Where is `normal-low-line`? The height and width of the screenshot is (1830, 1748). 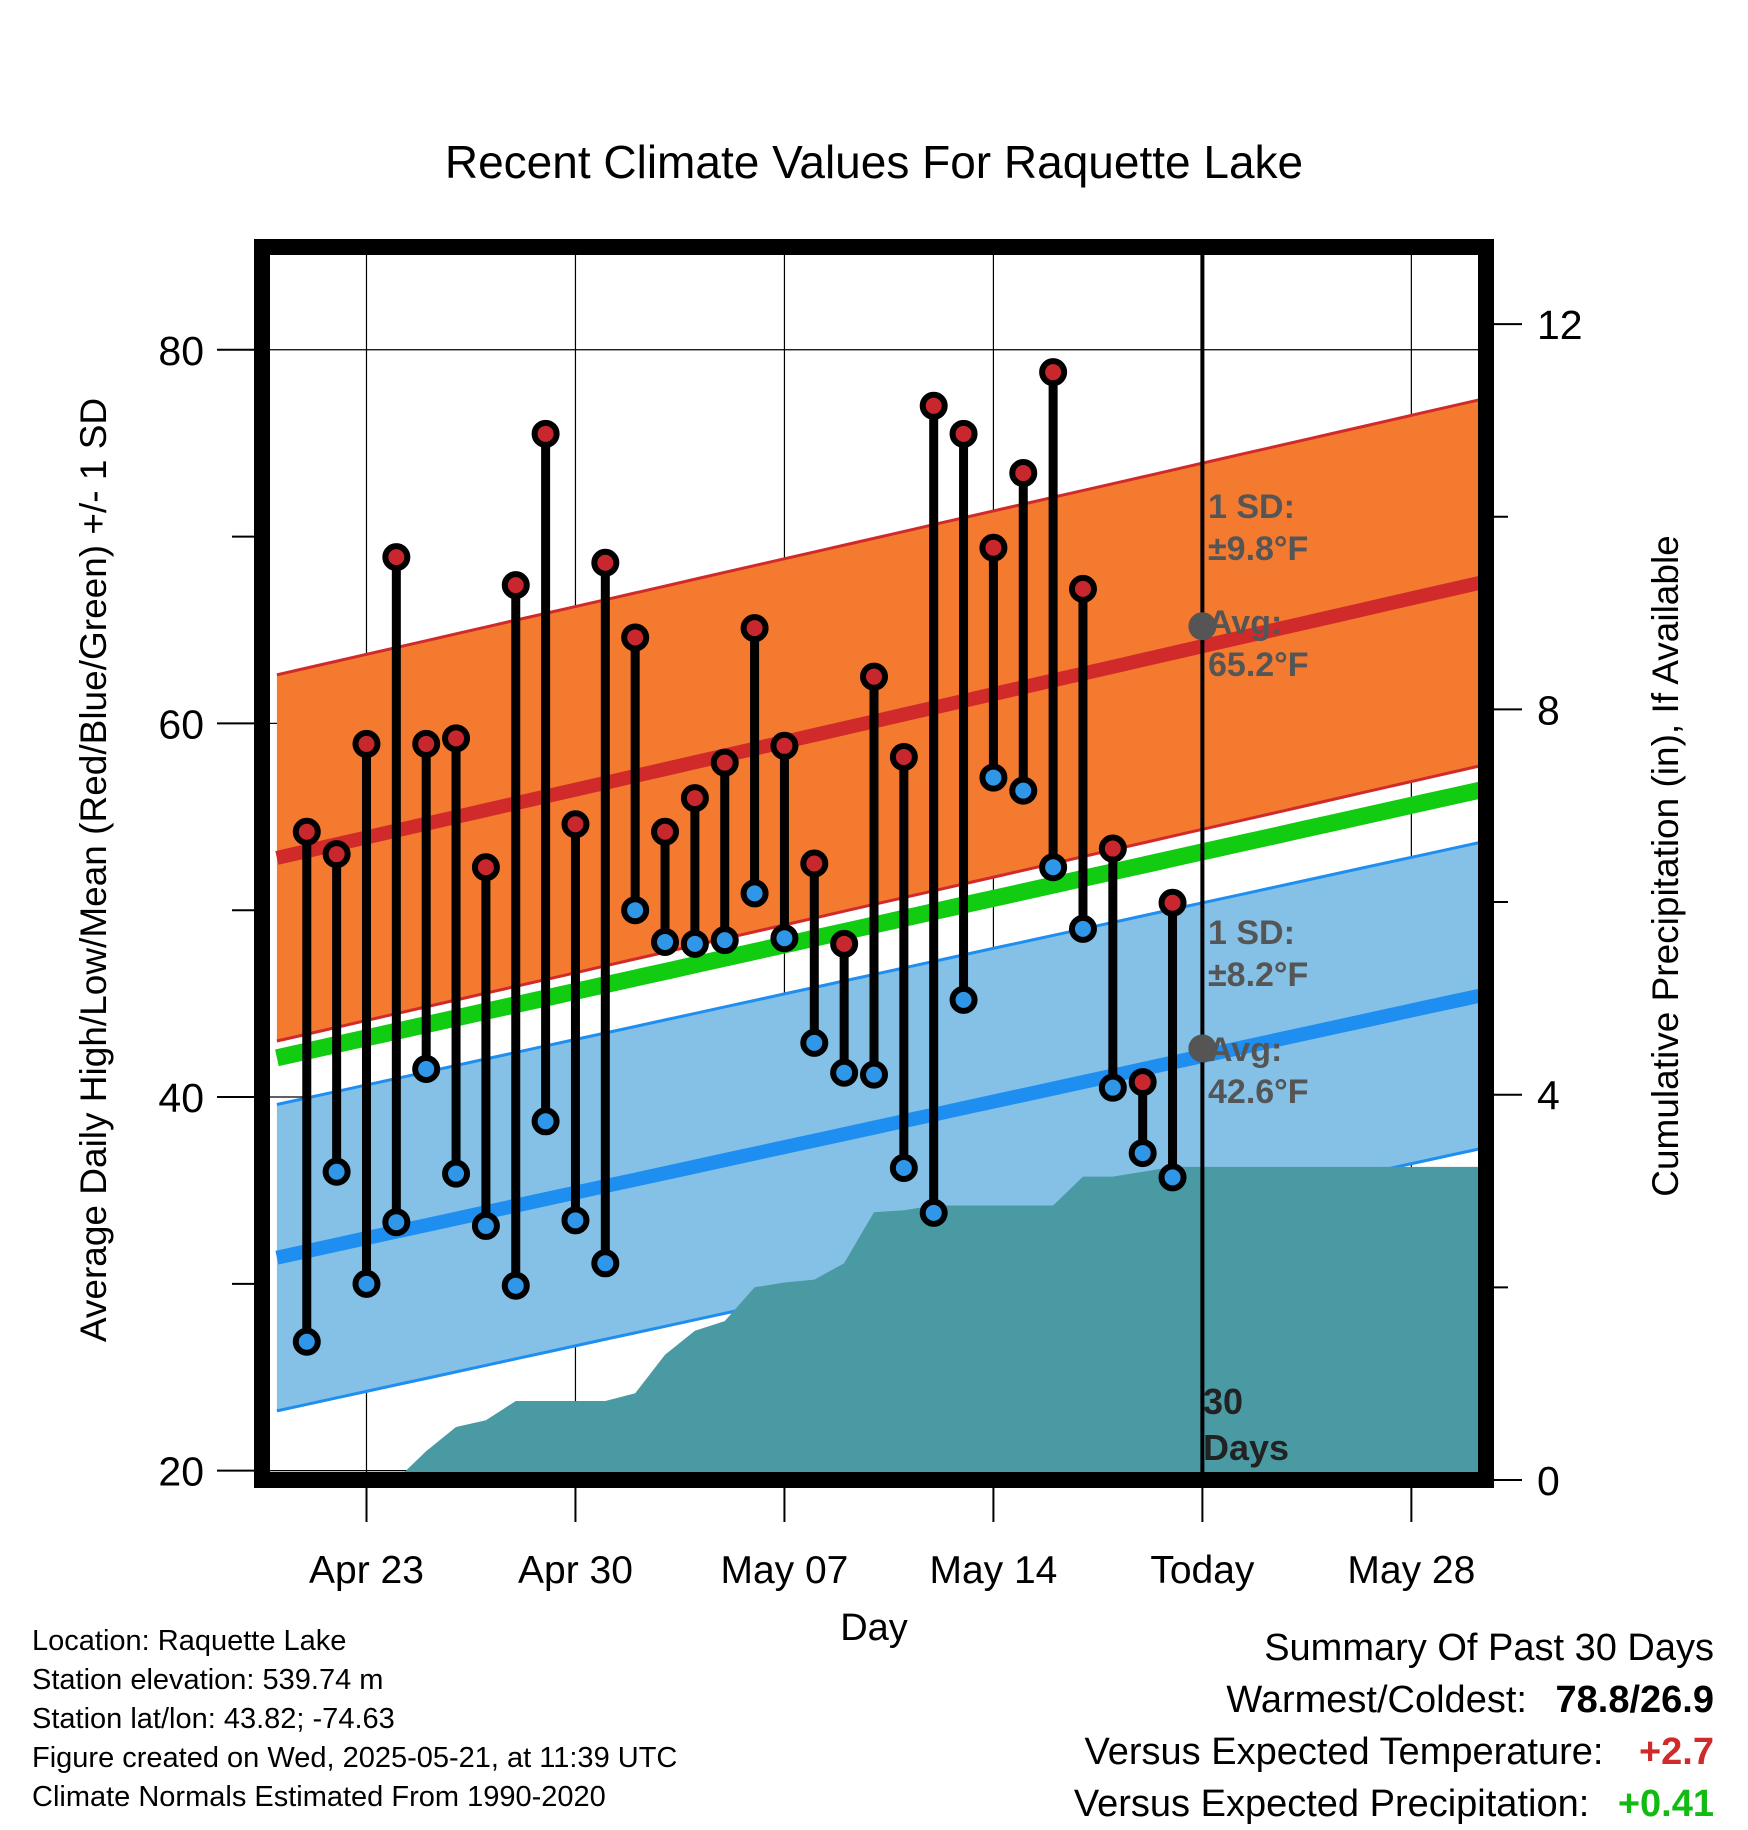
normal-low-line is located at coordinates (881, 1126).